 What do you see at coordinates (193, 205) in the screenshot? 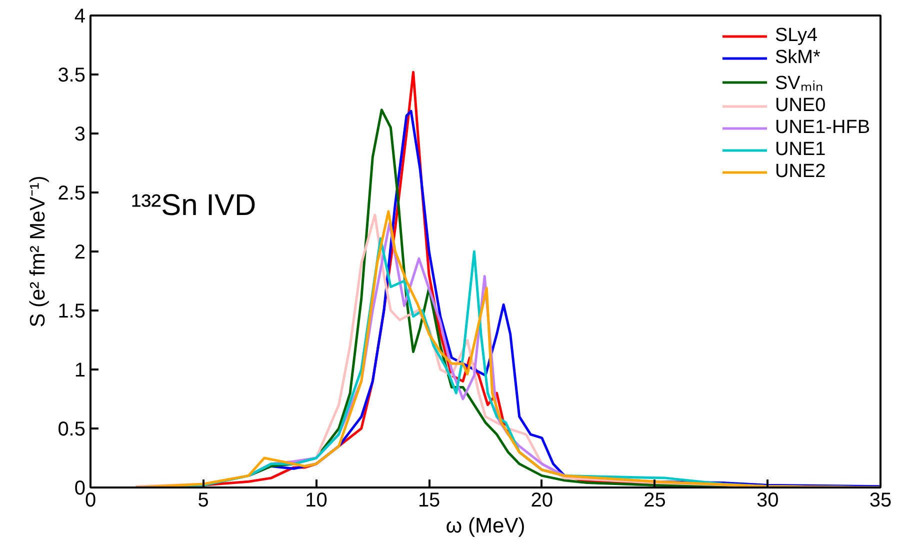
I see `annotation: ¹³²Sn IVD` at bounding box center [193, 205].